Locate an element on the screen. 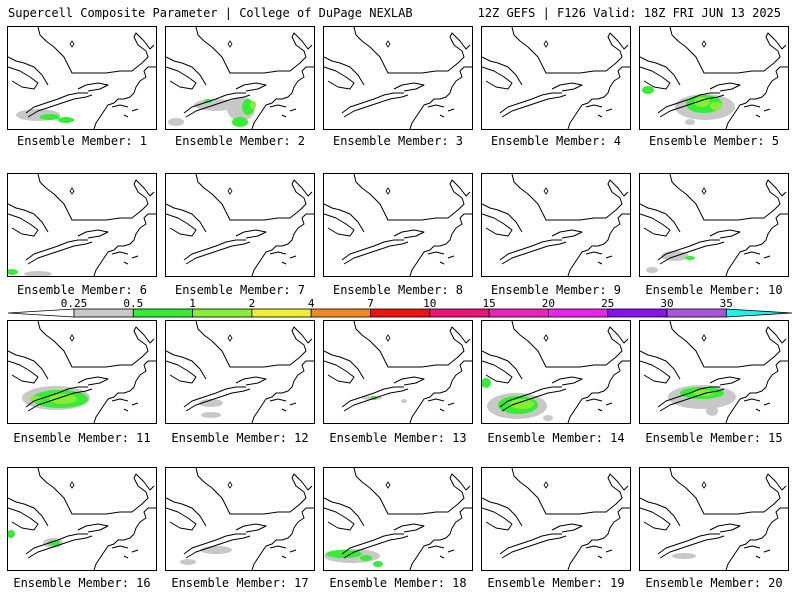 The image size is (800, 600). colorbar-tick-label: 20 is located at coordinates (548, 303).